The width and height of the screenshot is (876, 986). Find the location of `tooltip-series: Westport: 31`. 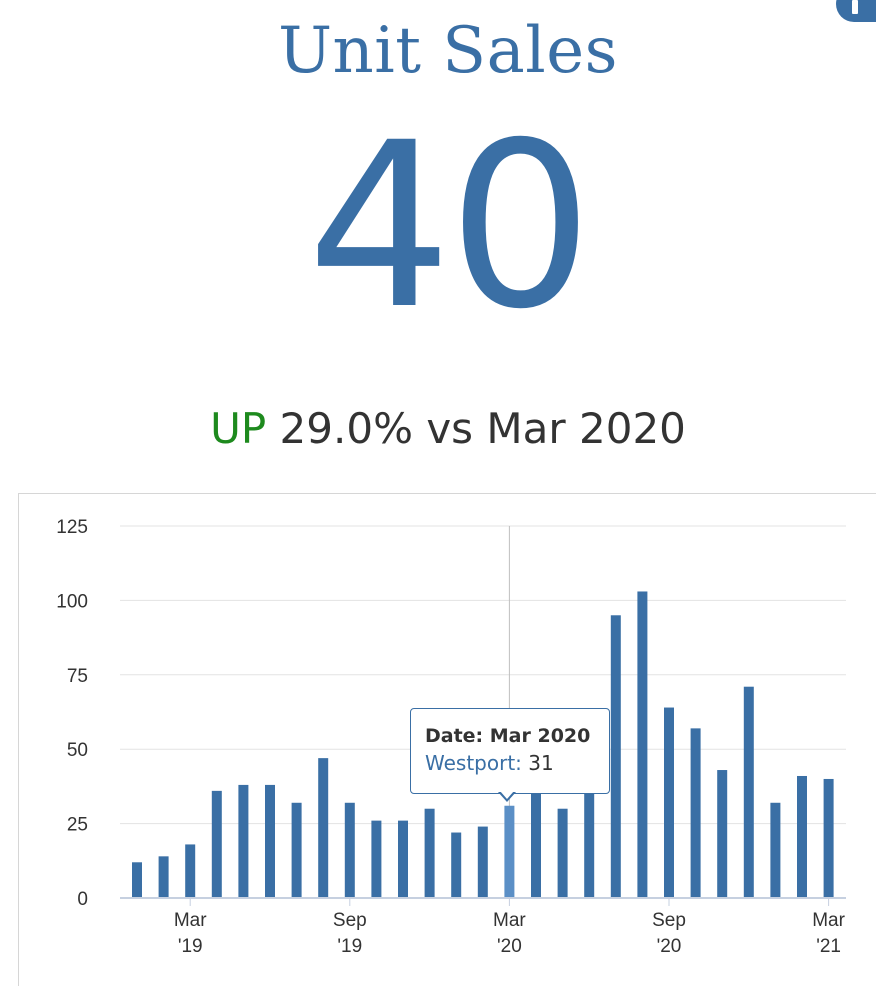

tooltip-series: Westport: 31 is located at coordinates (510, 763).